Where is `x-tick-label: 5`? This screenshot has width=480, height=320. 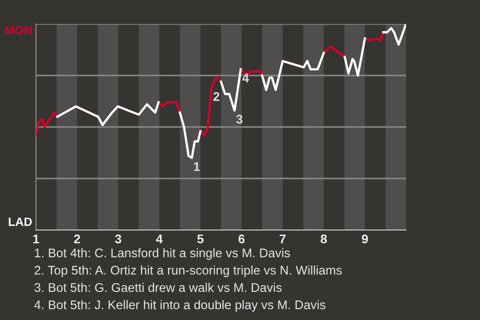
x-tick-label: 5 is located at coordinates (200, 239).